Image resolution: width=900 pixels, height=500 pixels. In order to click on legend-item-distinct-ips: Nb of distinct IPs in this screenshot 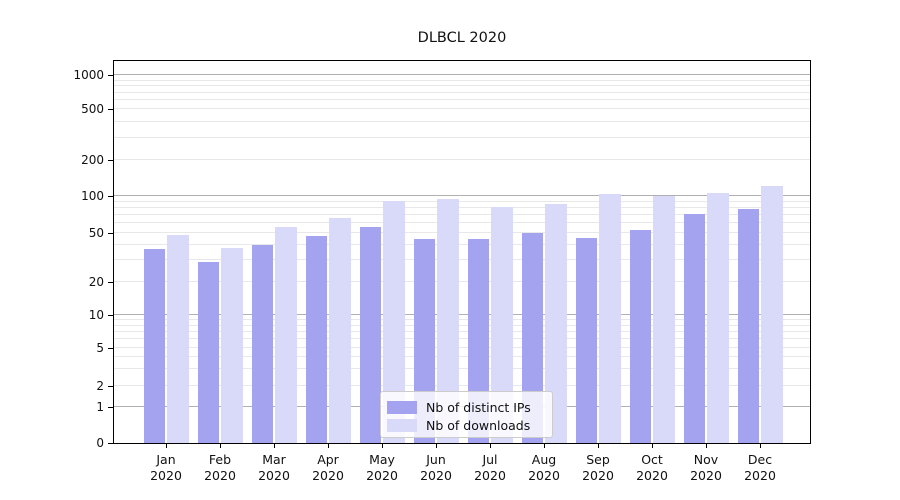, I will do `click(469, 407)`.